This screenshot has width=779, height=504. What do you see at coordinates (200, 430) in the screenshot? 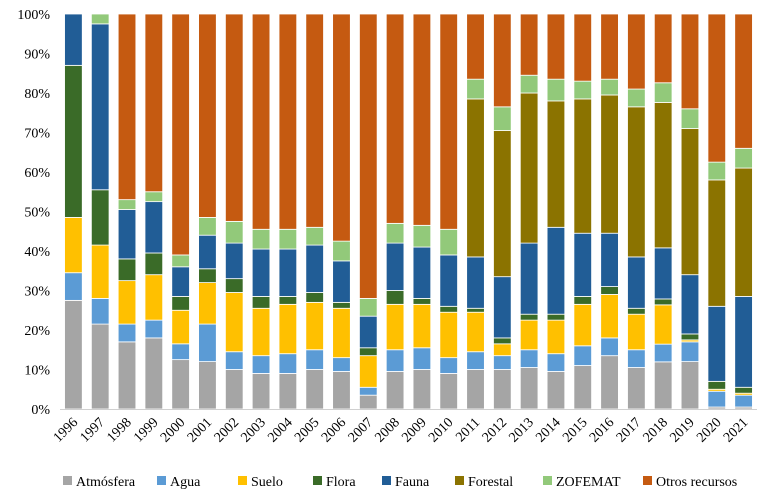
I see `x-tick-label: 2001` at bounding box center [200, 430].